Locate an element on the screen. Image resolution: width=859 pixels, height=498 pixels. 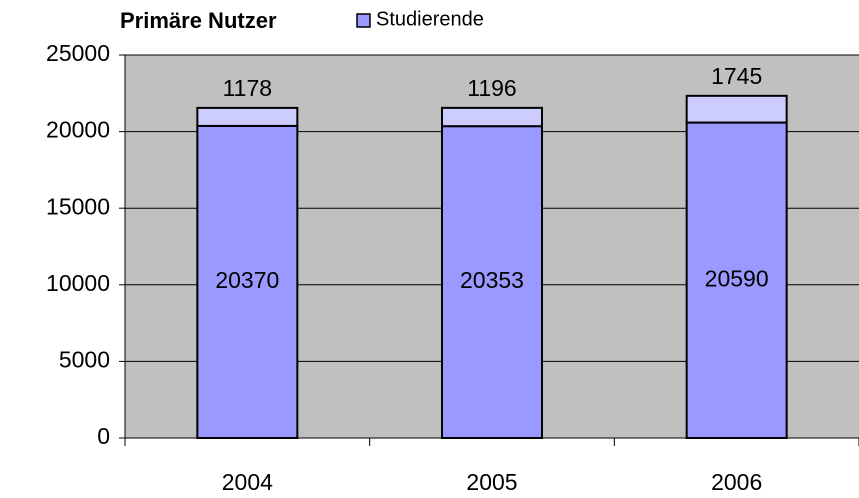
y-tick-label: 15000 is located at coordinates (78, 206).